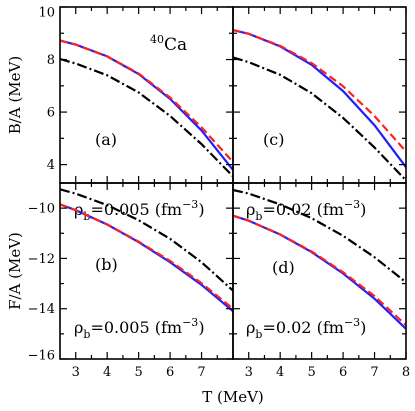  I want to click on nucleus-label: 40Ca, so click(168, 44).